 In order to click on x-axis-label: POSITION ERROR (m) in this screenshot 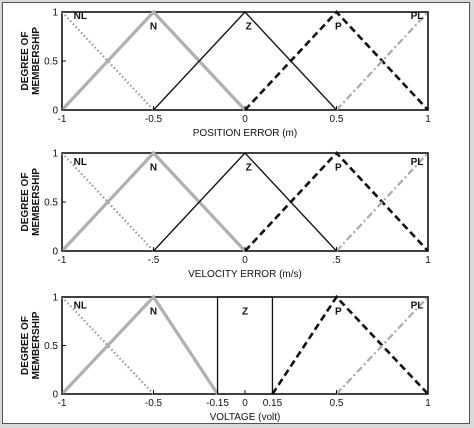, I will do `click(245, 133)`.